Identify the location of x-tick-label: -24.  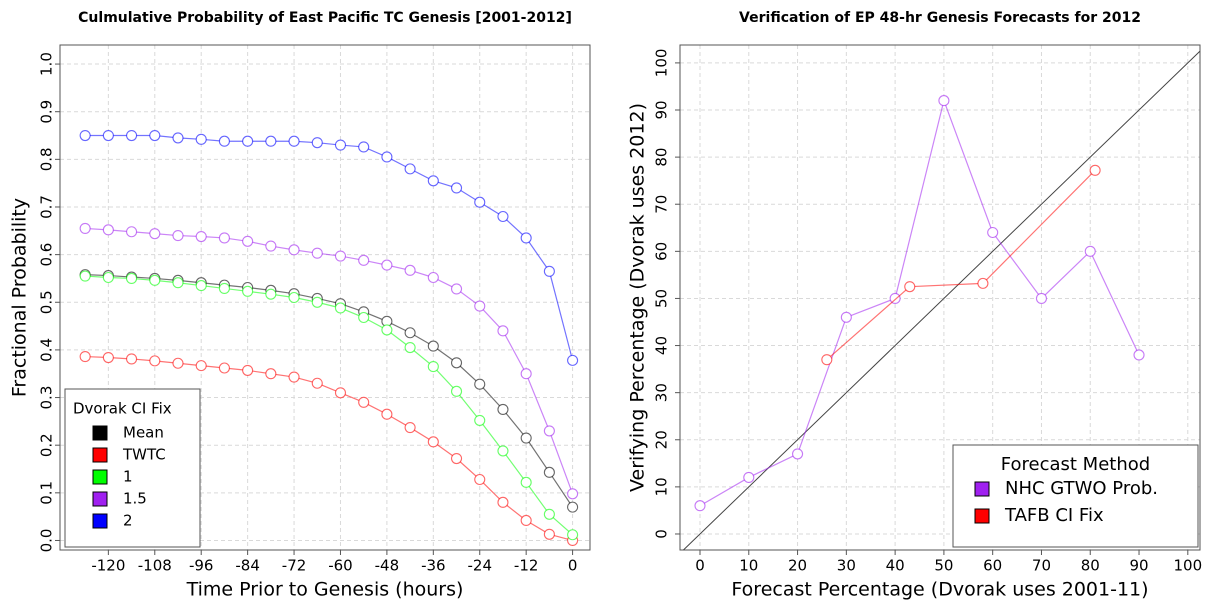
(479, 566).